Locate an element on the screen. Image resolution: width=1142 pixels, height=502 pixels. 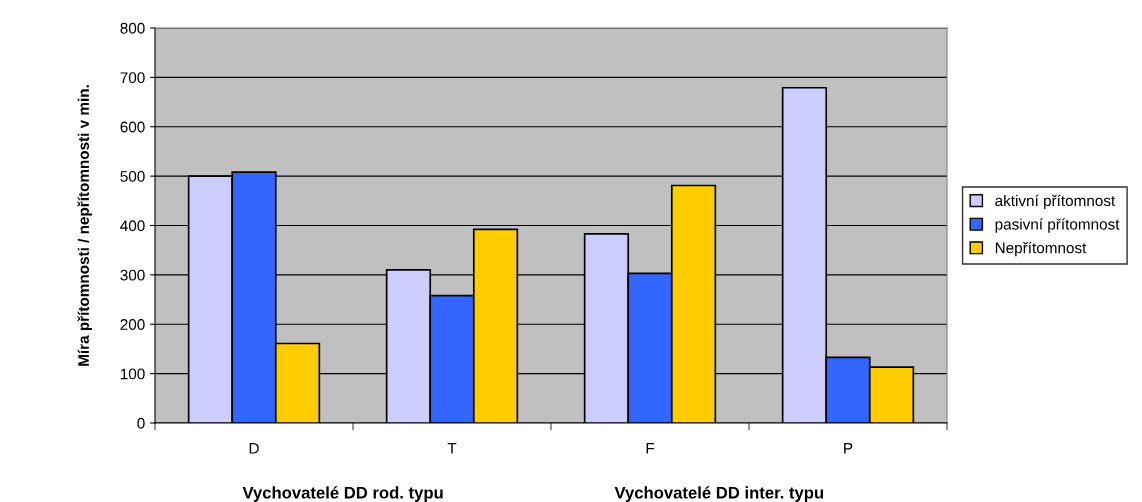
legend-label: aktivní přítomnost is located at coordinates (1055, 202).